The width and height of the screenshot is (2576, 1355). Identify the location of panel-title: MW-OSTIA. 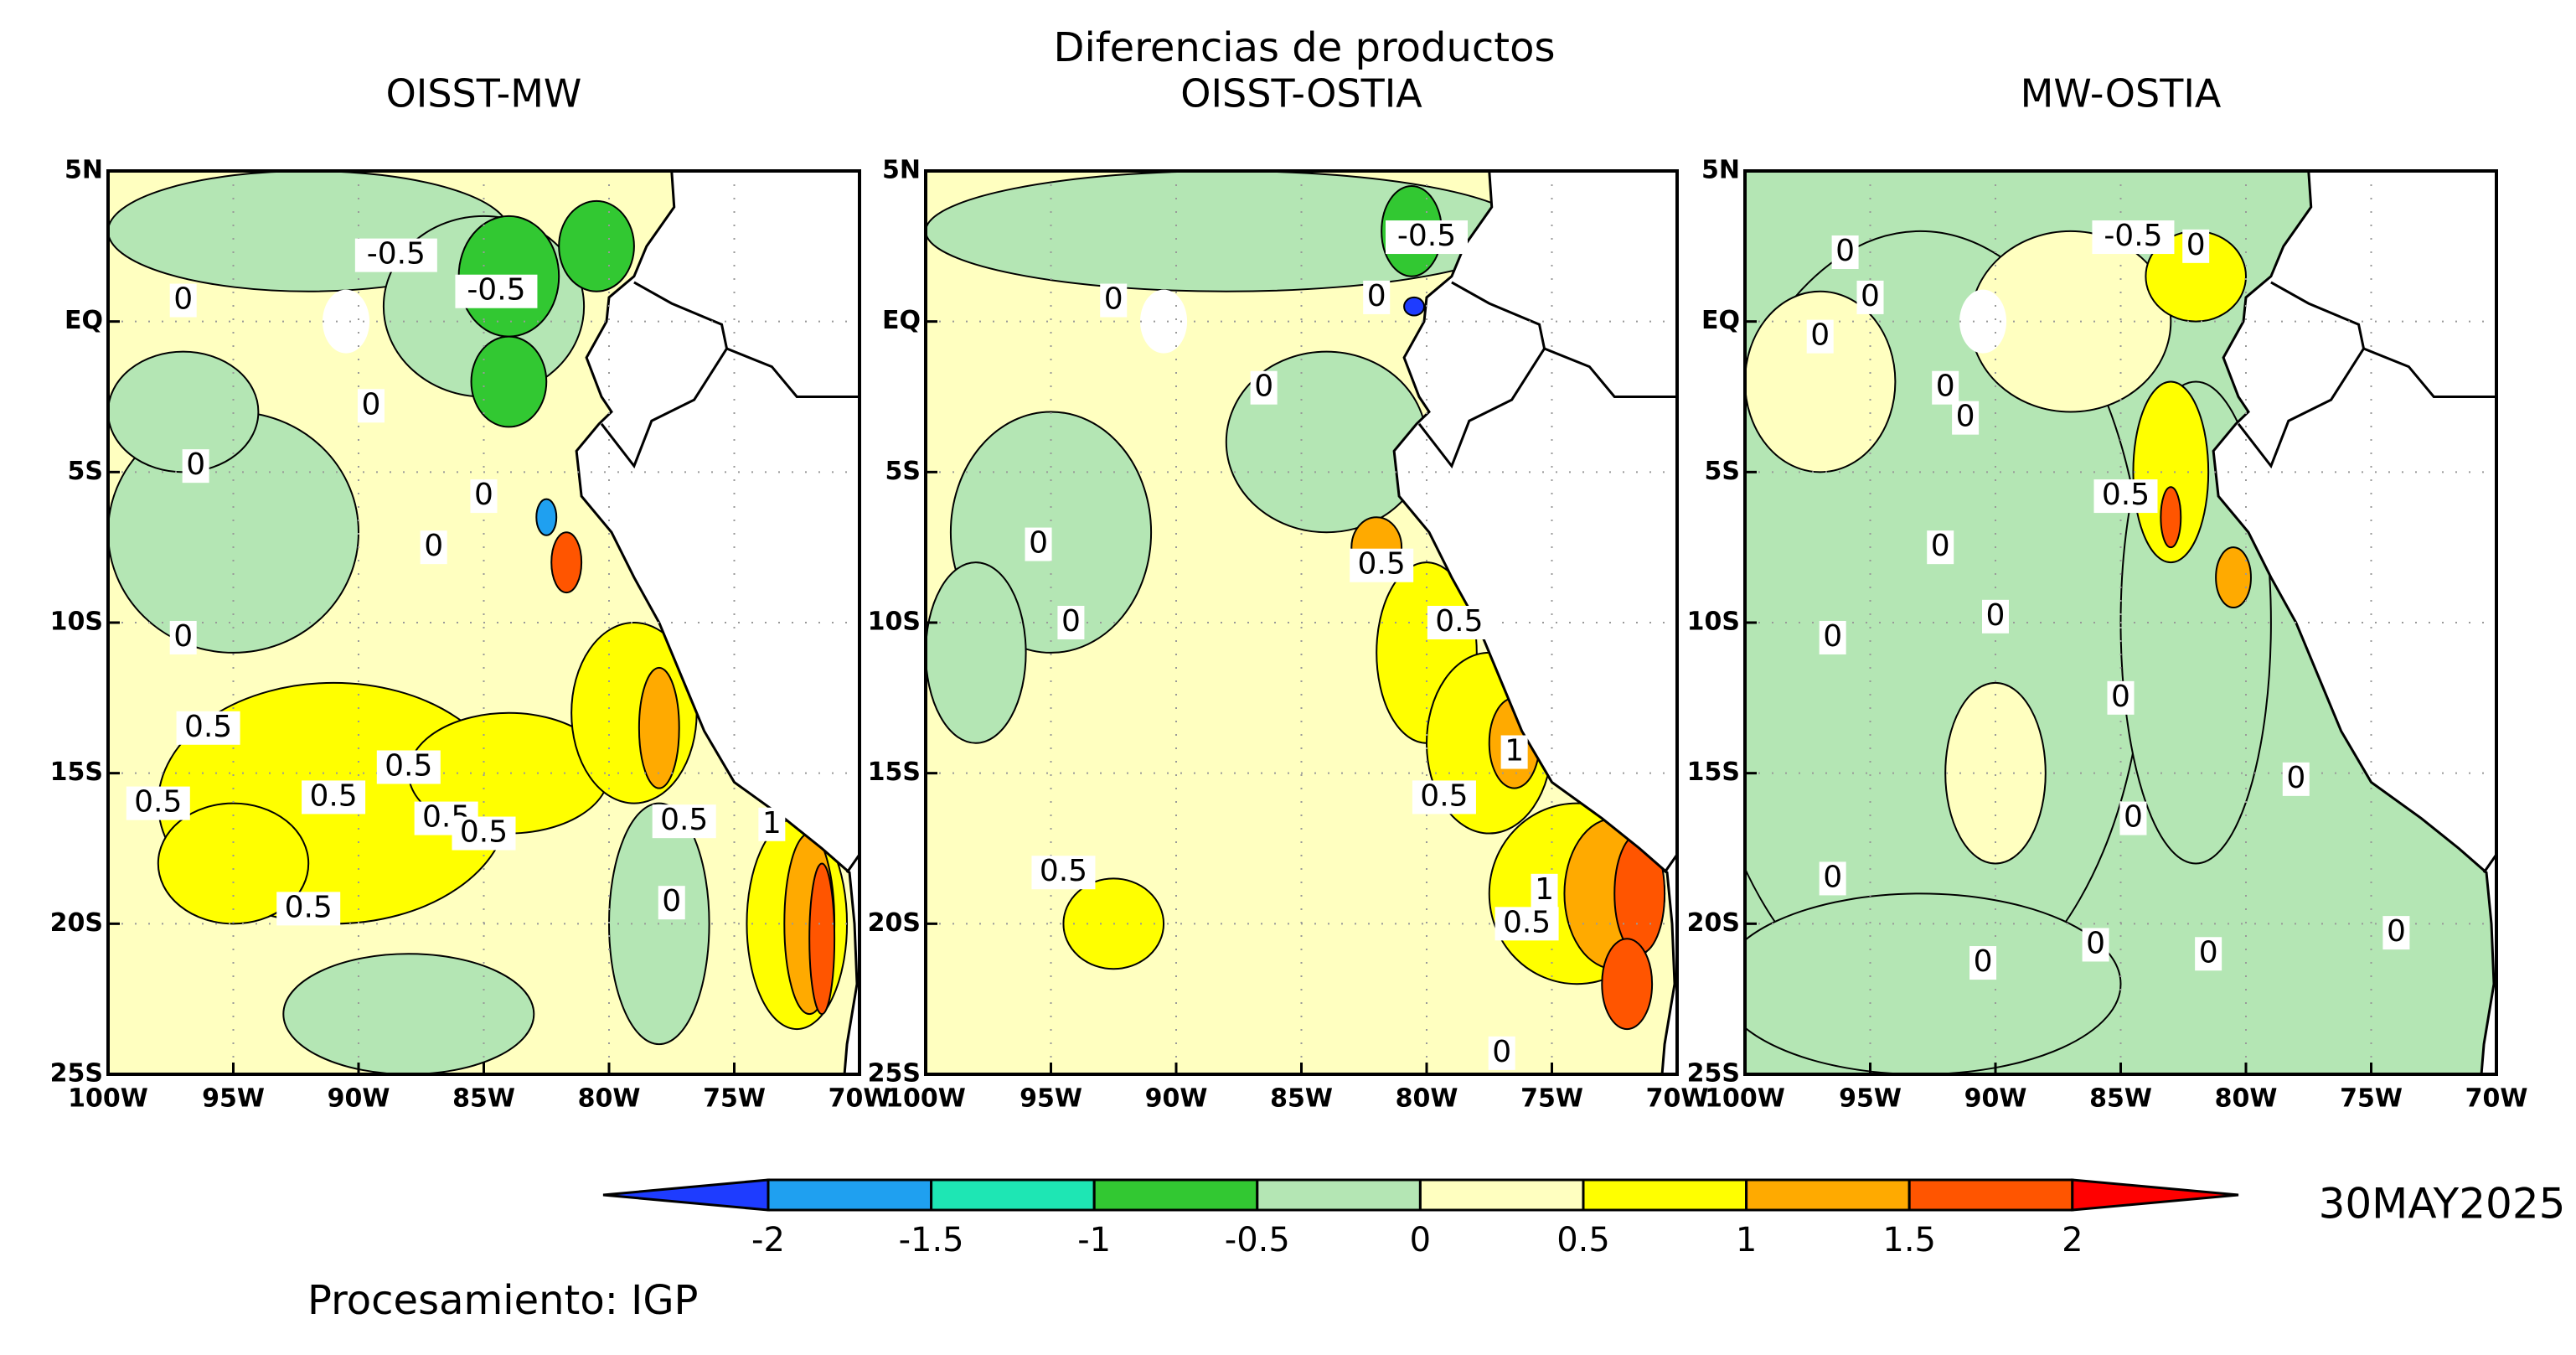
(2121, 93).